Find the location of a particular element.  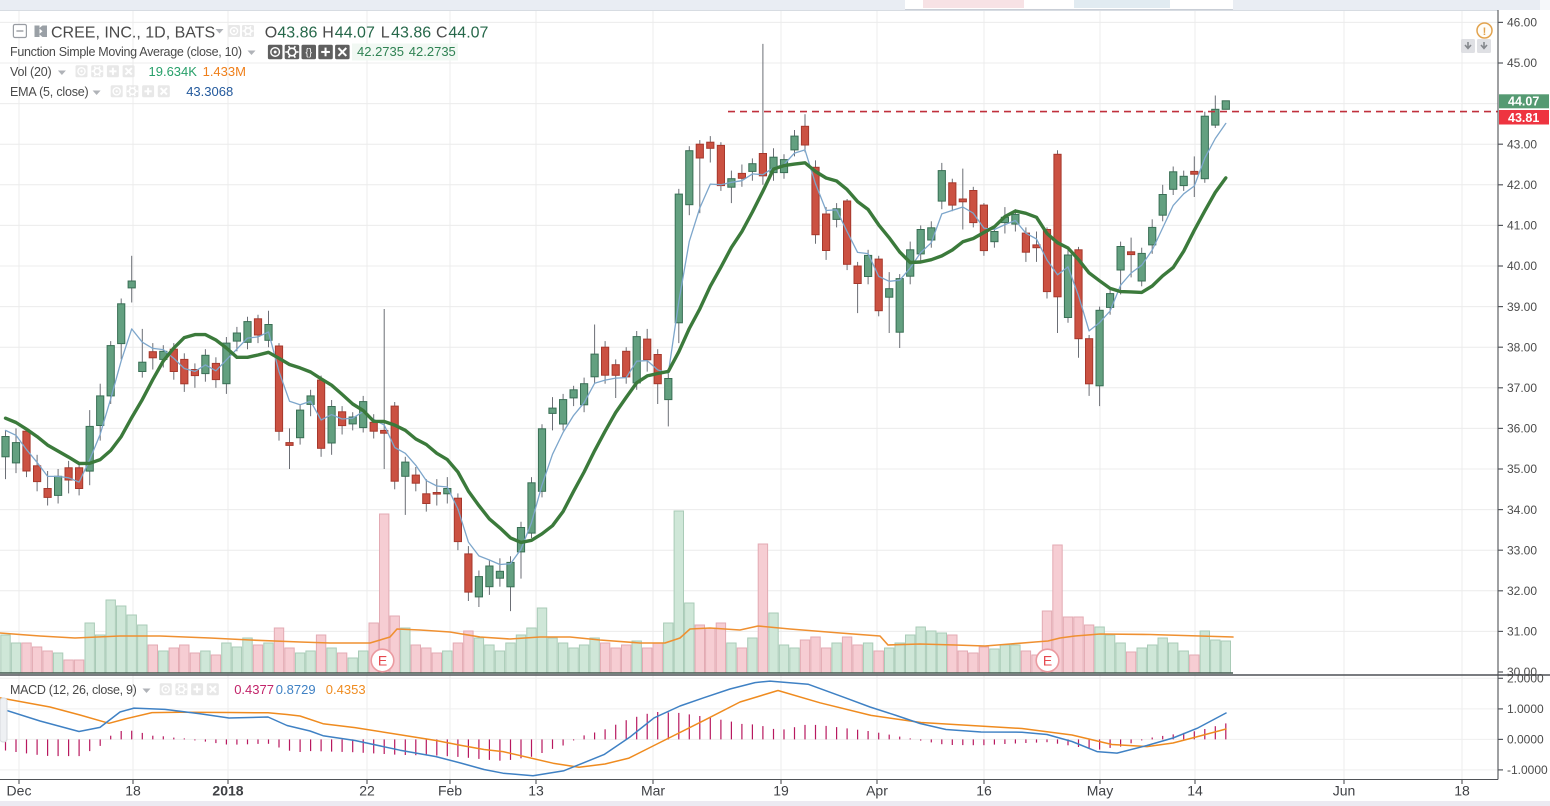

svg-text: 35.00 is located at coordinates (1522, 469).